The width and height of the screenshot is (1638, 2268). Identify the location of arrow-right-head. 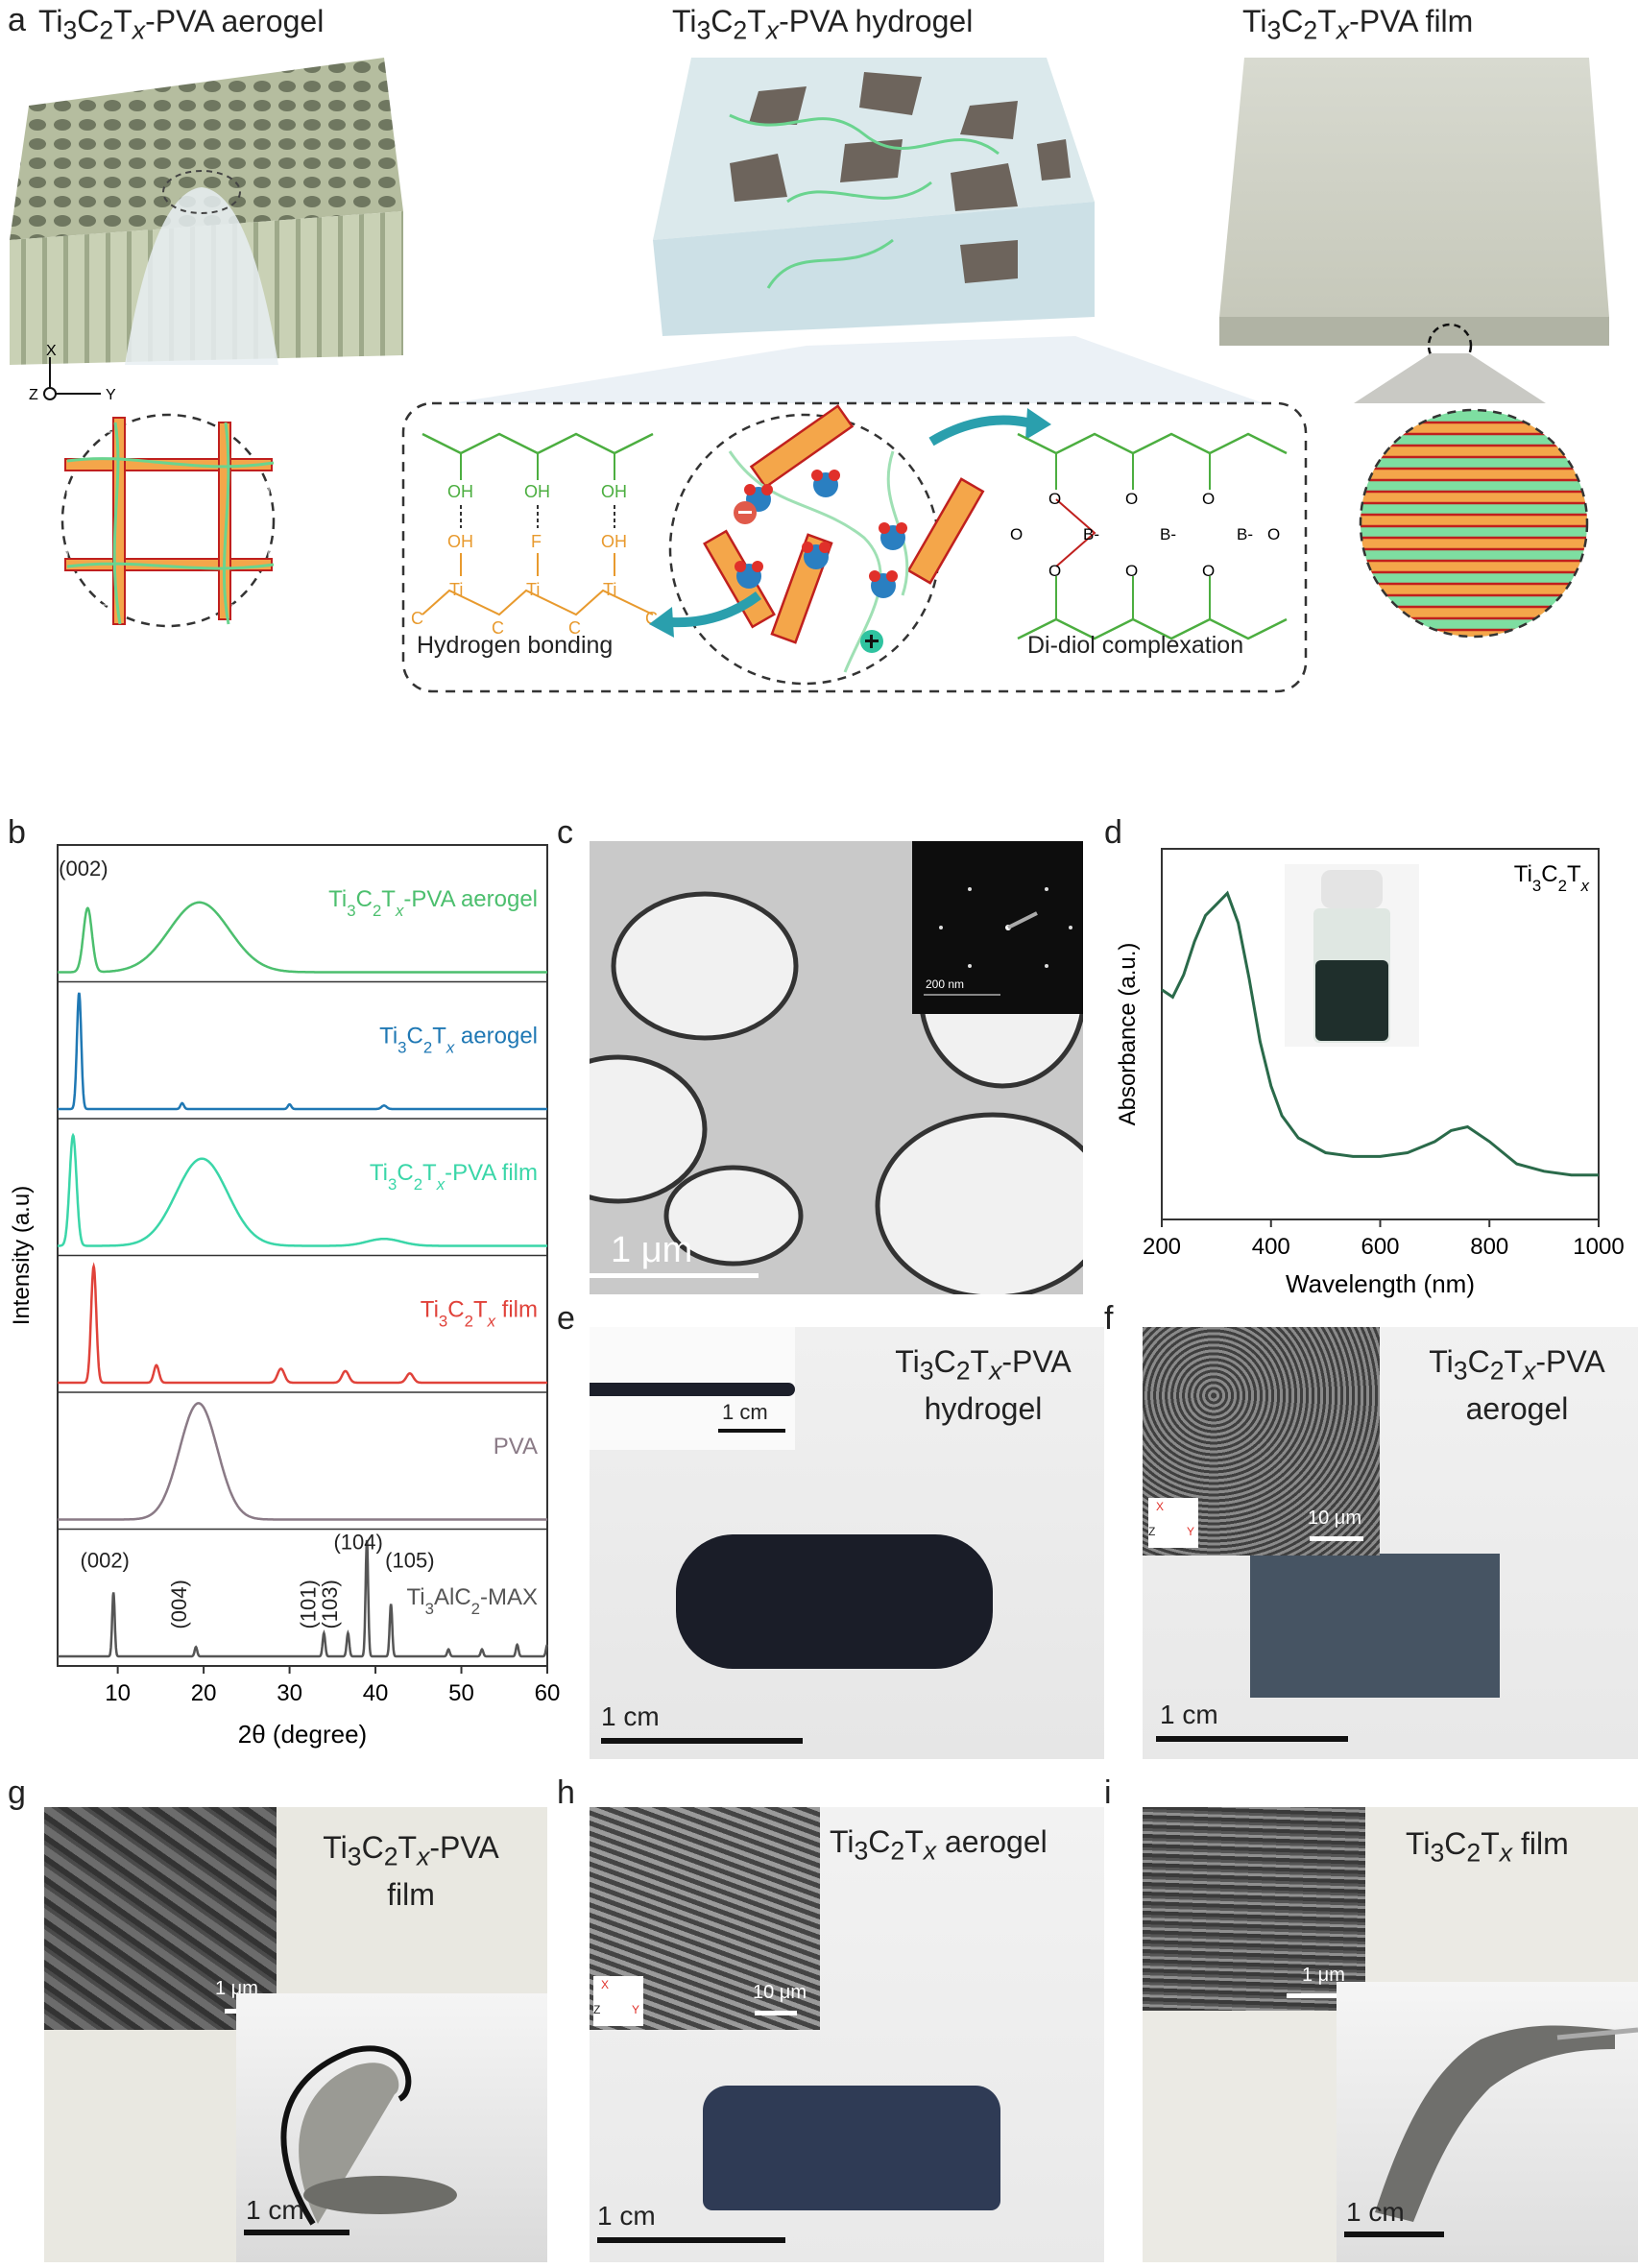
(1038, 424).